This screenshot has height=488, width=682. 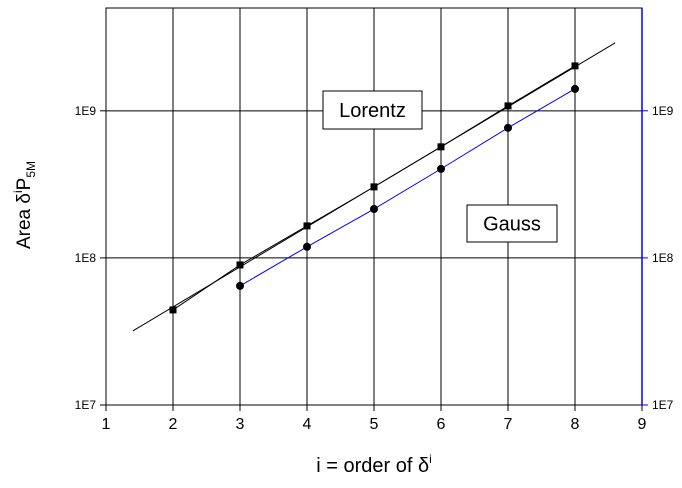 I want to click on x-label-sup: i, so click(x=430, y=459).